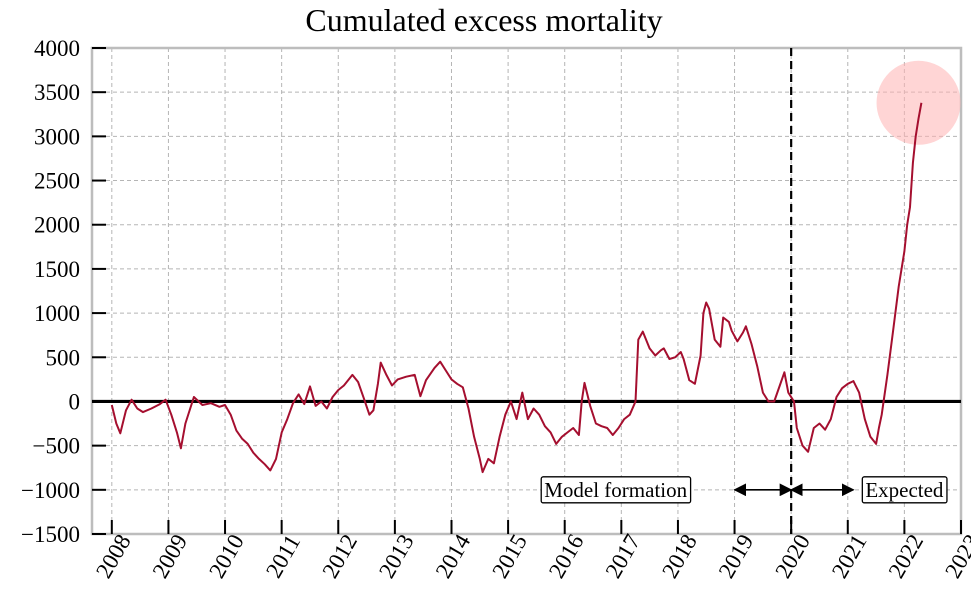 Image resolution: width=971 pixels, height=600 pixels. Describe the element at coordinates (849, 556) in the screenshot. I see `x-tick-label: 2021` at that location.